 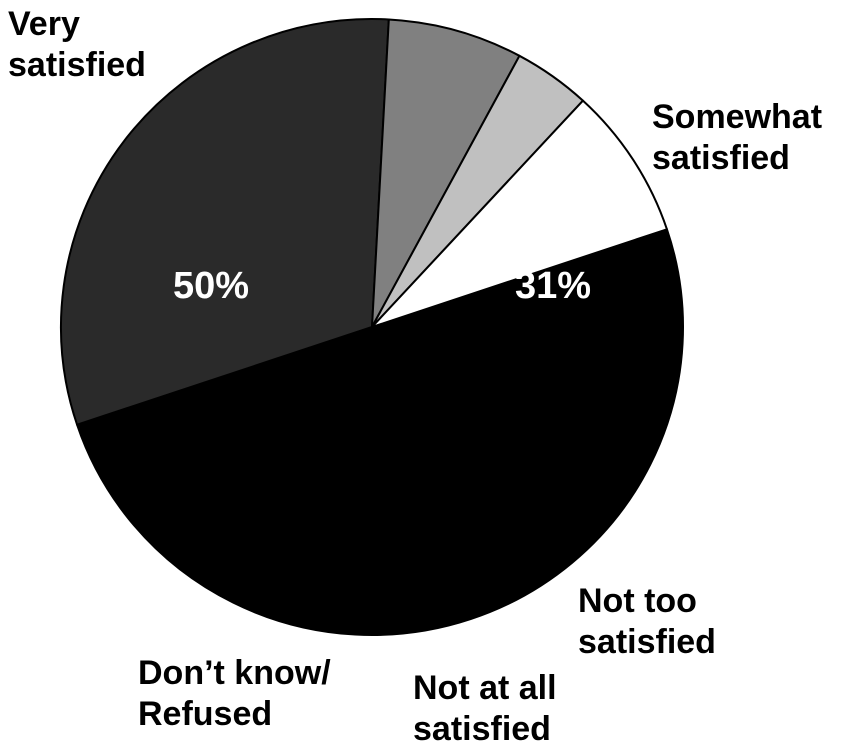 What do you see at coordinates (44, 24) in the screenshot?
I see `pie-category-label-line: Very` at bounding box center [44, 24].